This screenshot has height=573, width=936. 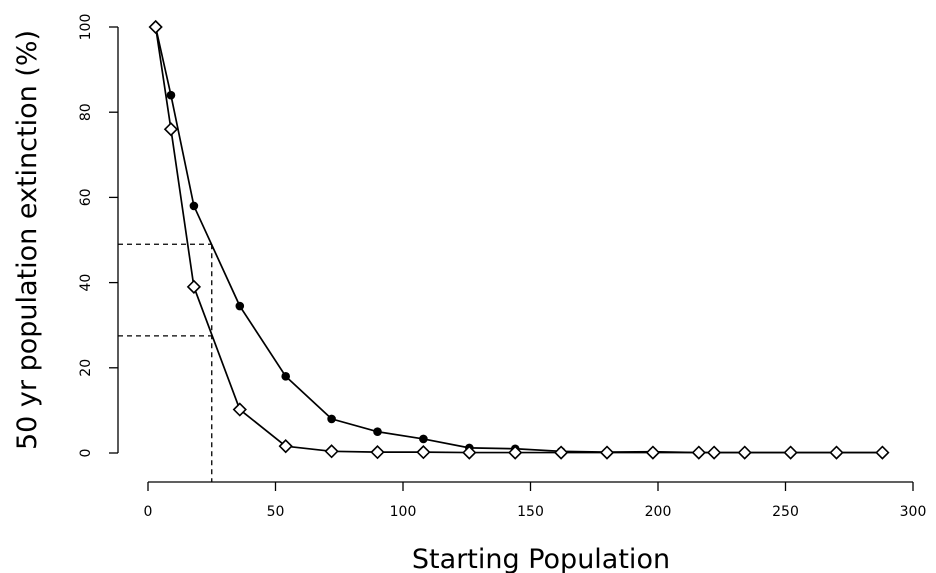 What do you see at coordinates (27, 240) in the screenshot?
I see `y-axis-title: 50 yr population extinction (%)` at bounding box center [27, 240].